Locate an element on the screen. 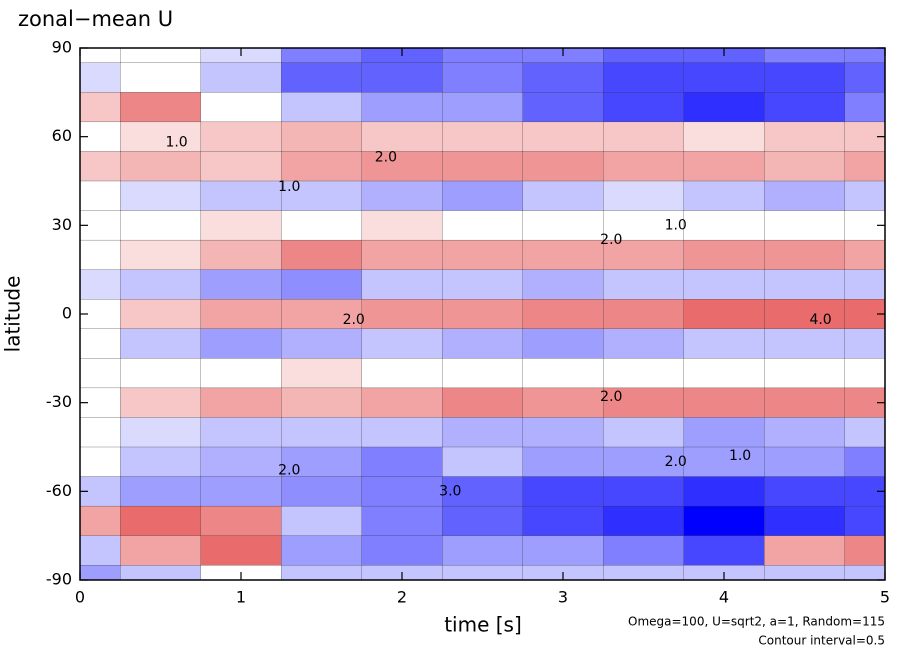 The height and width of the screenshot is (654, 904). x-axis-label: time [s] is located at coordinates (483, 625).